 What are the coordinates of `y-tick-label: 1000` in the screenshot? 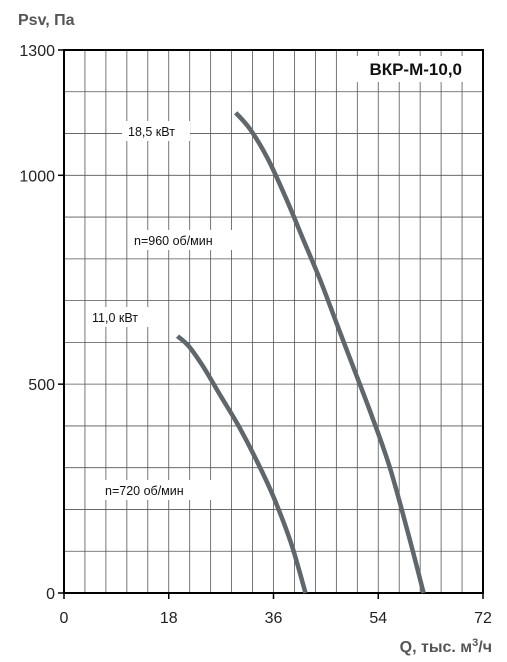 It's located at (37, 176).